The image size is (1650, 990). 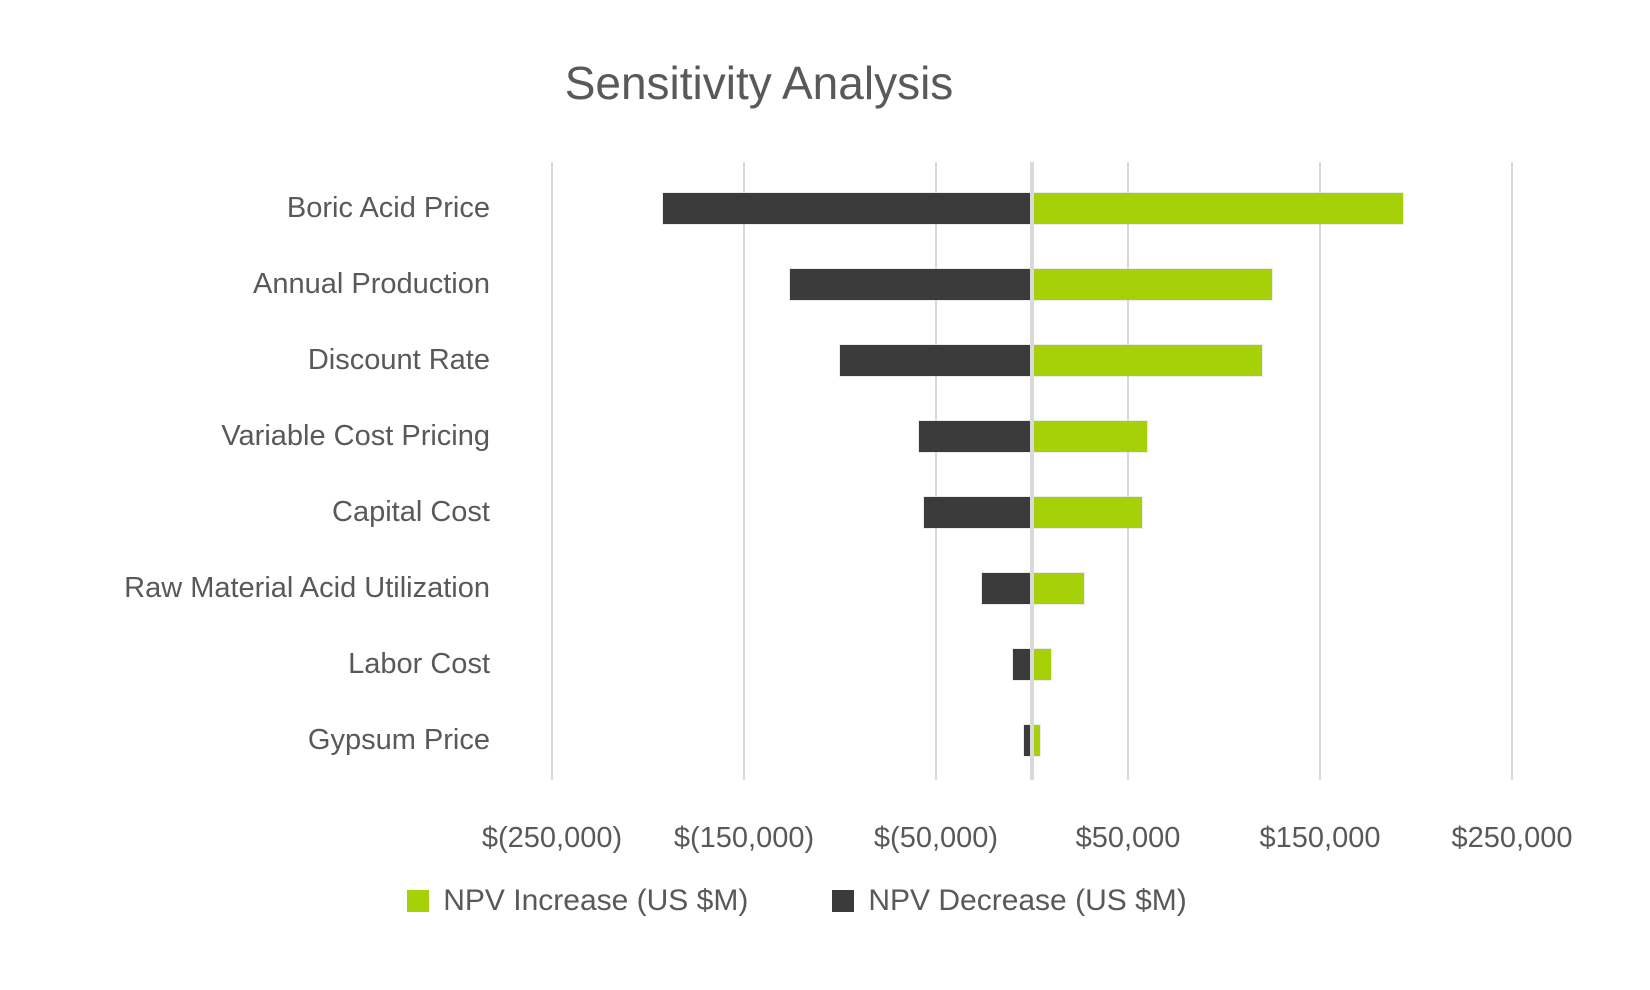 I want to click on x-axis-tick-label: $(50,000), so click(x=936, y=838).